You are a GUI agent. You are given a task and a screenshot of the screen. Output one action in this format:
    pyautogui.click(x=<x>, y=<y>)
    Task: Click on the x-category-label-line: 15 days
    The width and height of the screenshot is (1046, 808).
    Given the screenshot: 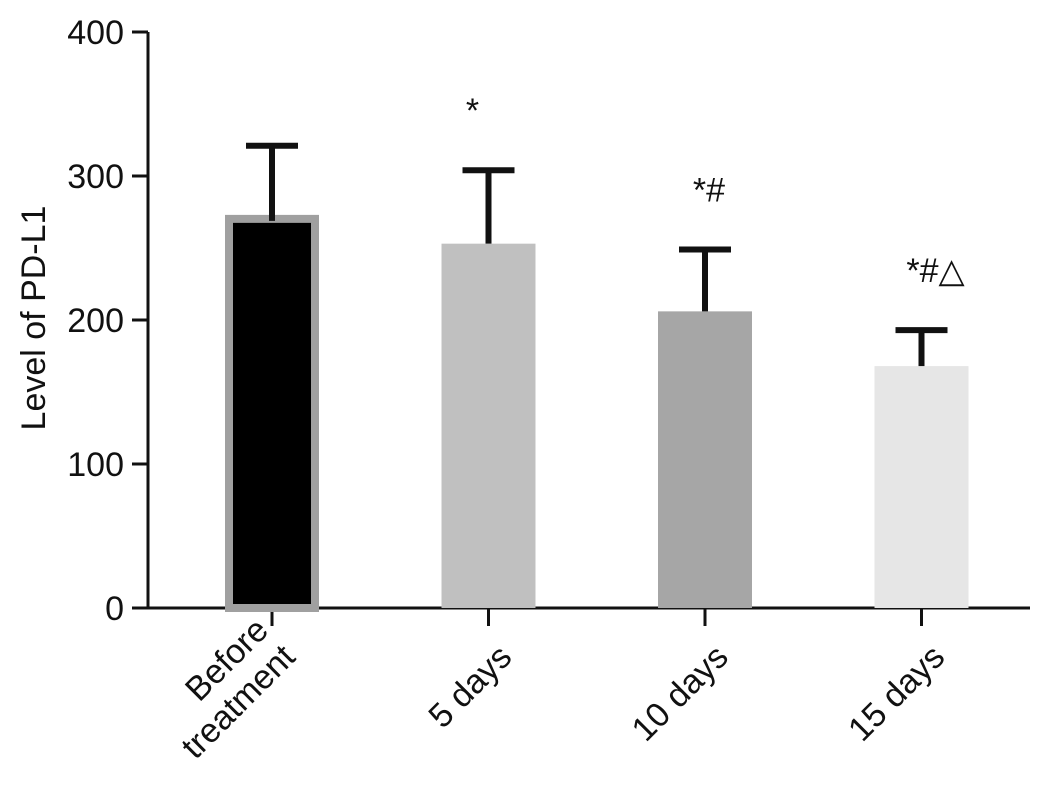 What is the action you would take?
    pyautogui.click(x=896, y=693)
    